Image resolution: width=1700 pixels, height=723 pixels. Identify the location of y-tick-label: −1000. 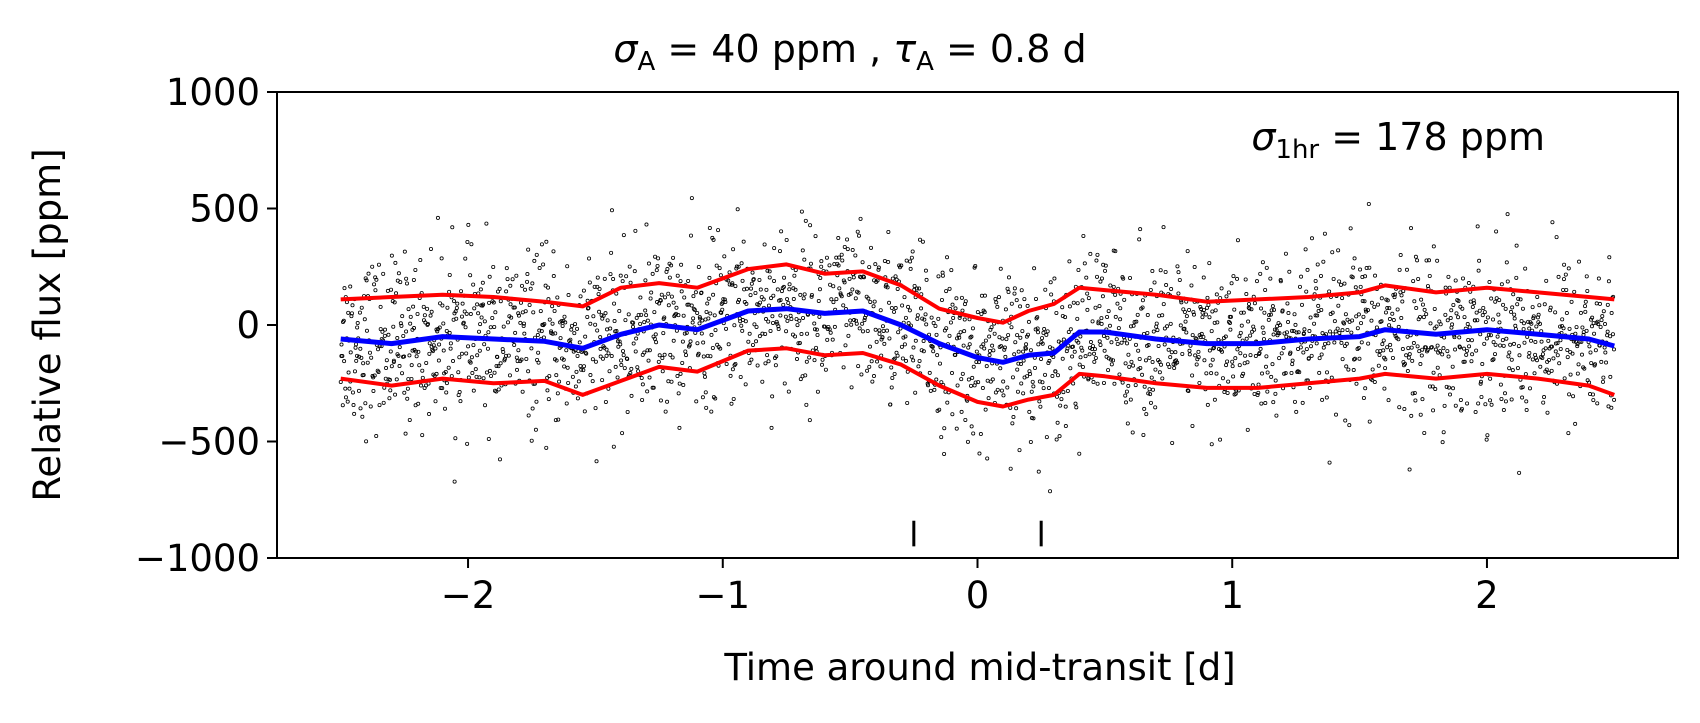
(197, 558).